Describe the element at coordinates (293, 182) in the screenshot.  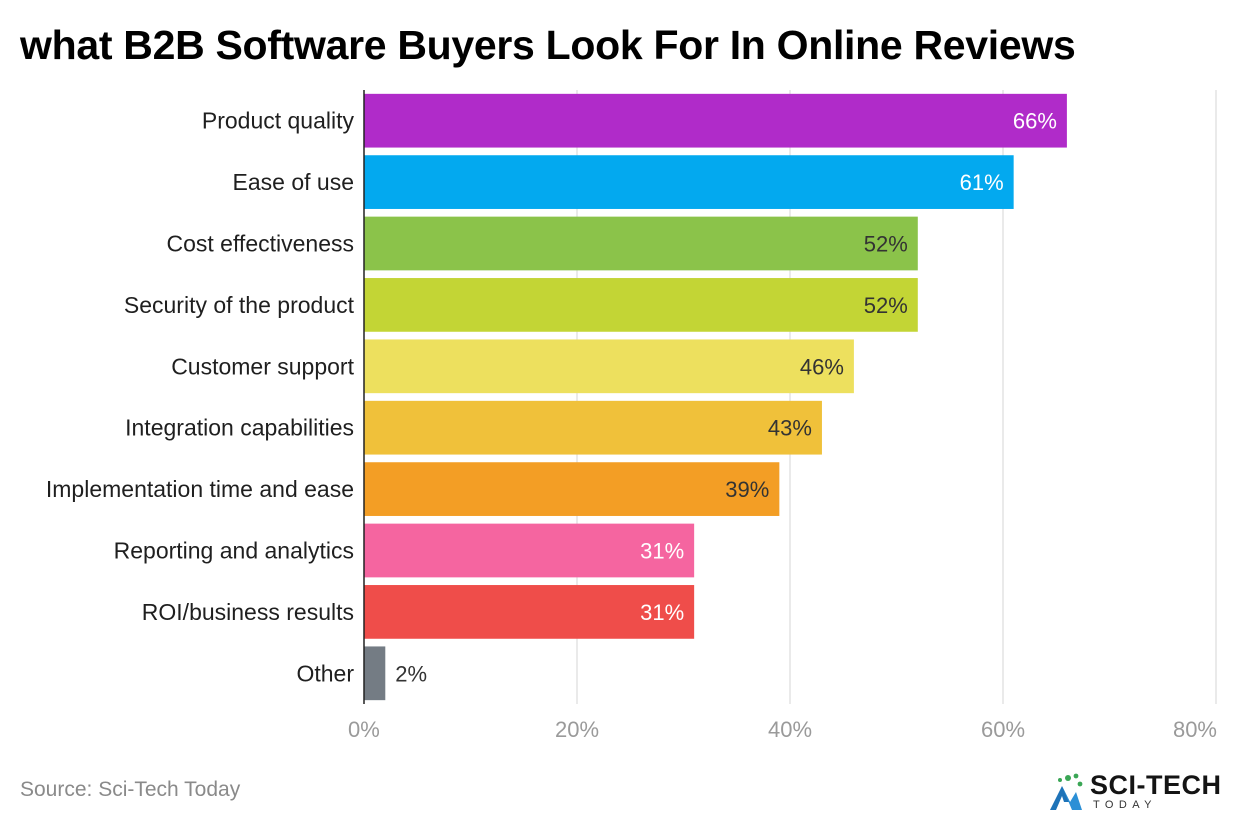
I see `category-label: Ease of use` at that location.